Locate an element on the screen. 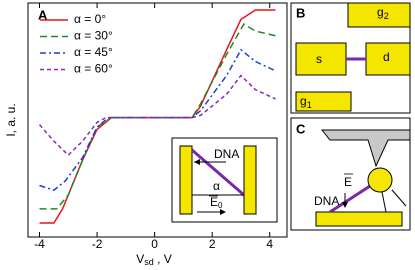  cantilever is located at coordinates (365, 148).